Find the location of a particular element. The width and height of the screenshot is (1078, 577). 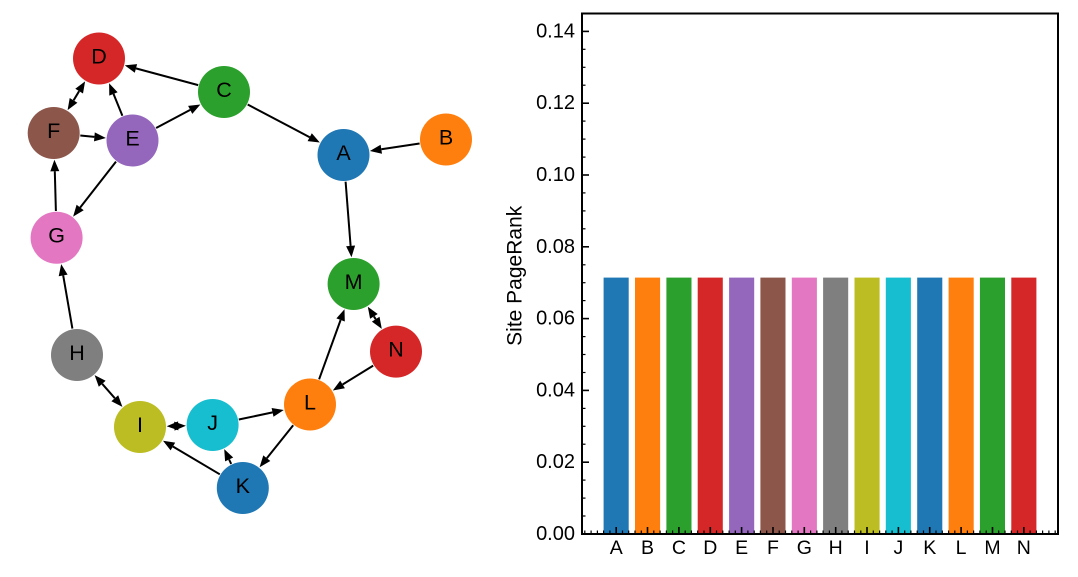

svg-text: 0.08 is located at coordinates (555, 247).